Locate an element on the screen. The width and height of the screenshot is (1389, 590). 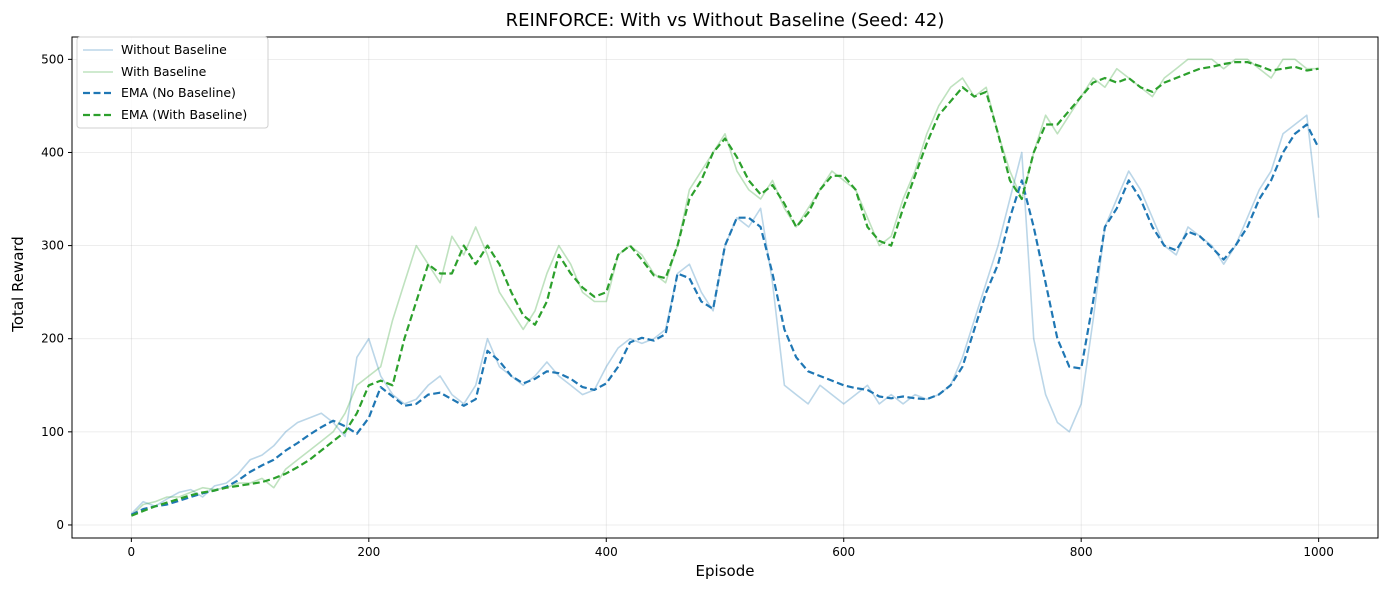
y-axis-label: Total Reward is located at coordinates (18, 284).